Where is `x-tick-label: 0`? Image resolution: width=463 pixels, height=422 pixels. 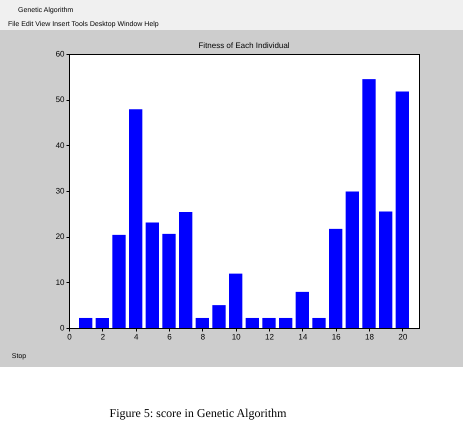 x-tick-label: 0 is located at coordinates (69, 337).